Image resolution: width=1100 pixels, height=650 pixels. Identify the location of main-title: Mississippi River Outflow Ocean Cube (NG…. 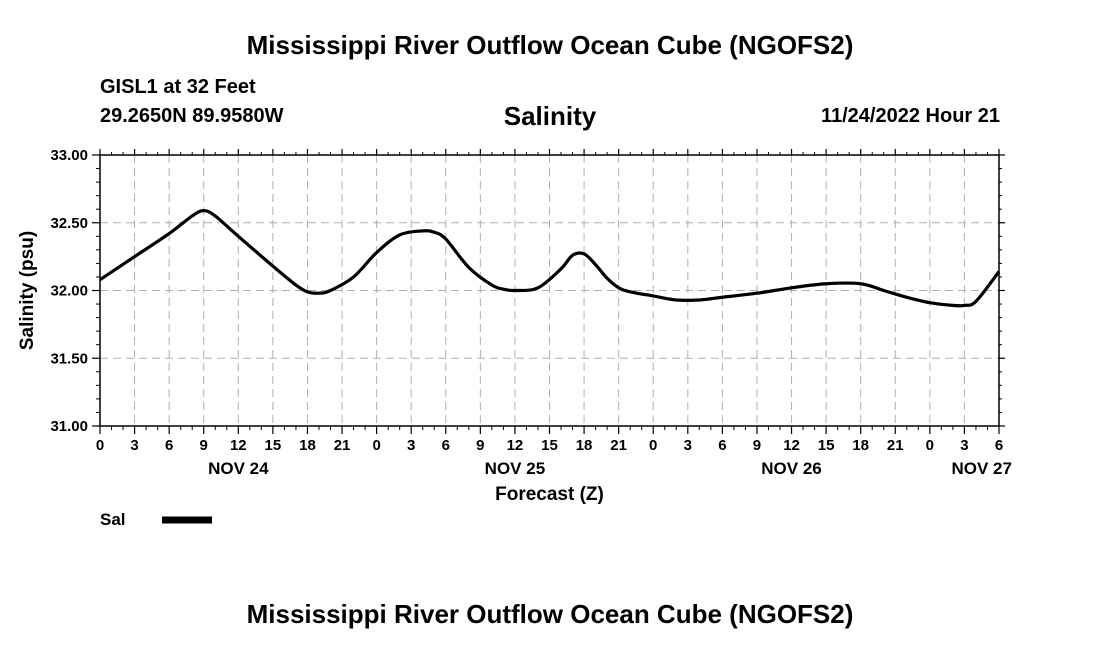
(550, 45).